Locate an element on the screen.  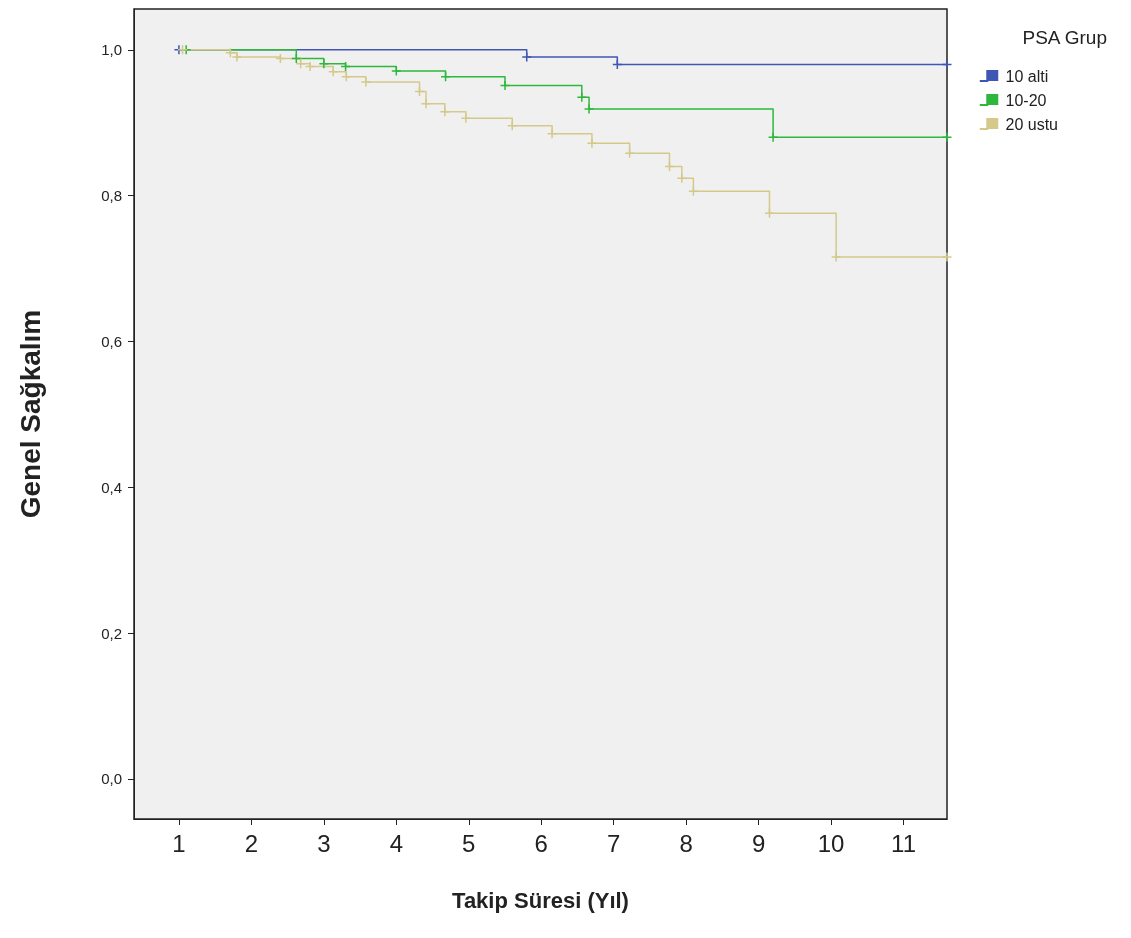
y-axis-title: Genel Sağkalım is located at coordinates (30, 414).